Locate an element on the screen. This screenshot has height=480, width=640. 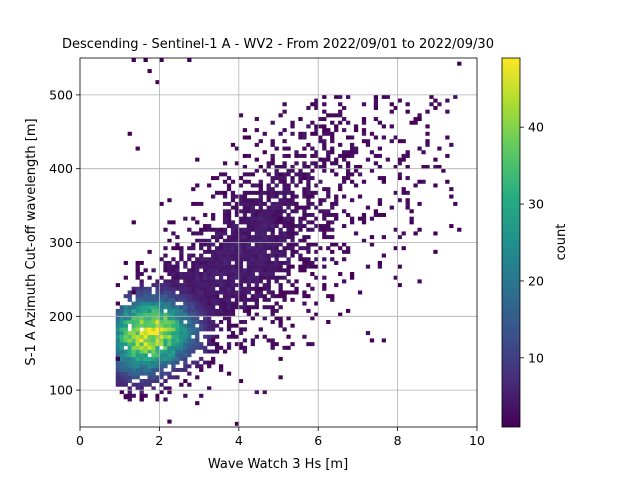
colorbar-gradient is located at coordinates (511, 242).